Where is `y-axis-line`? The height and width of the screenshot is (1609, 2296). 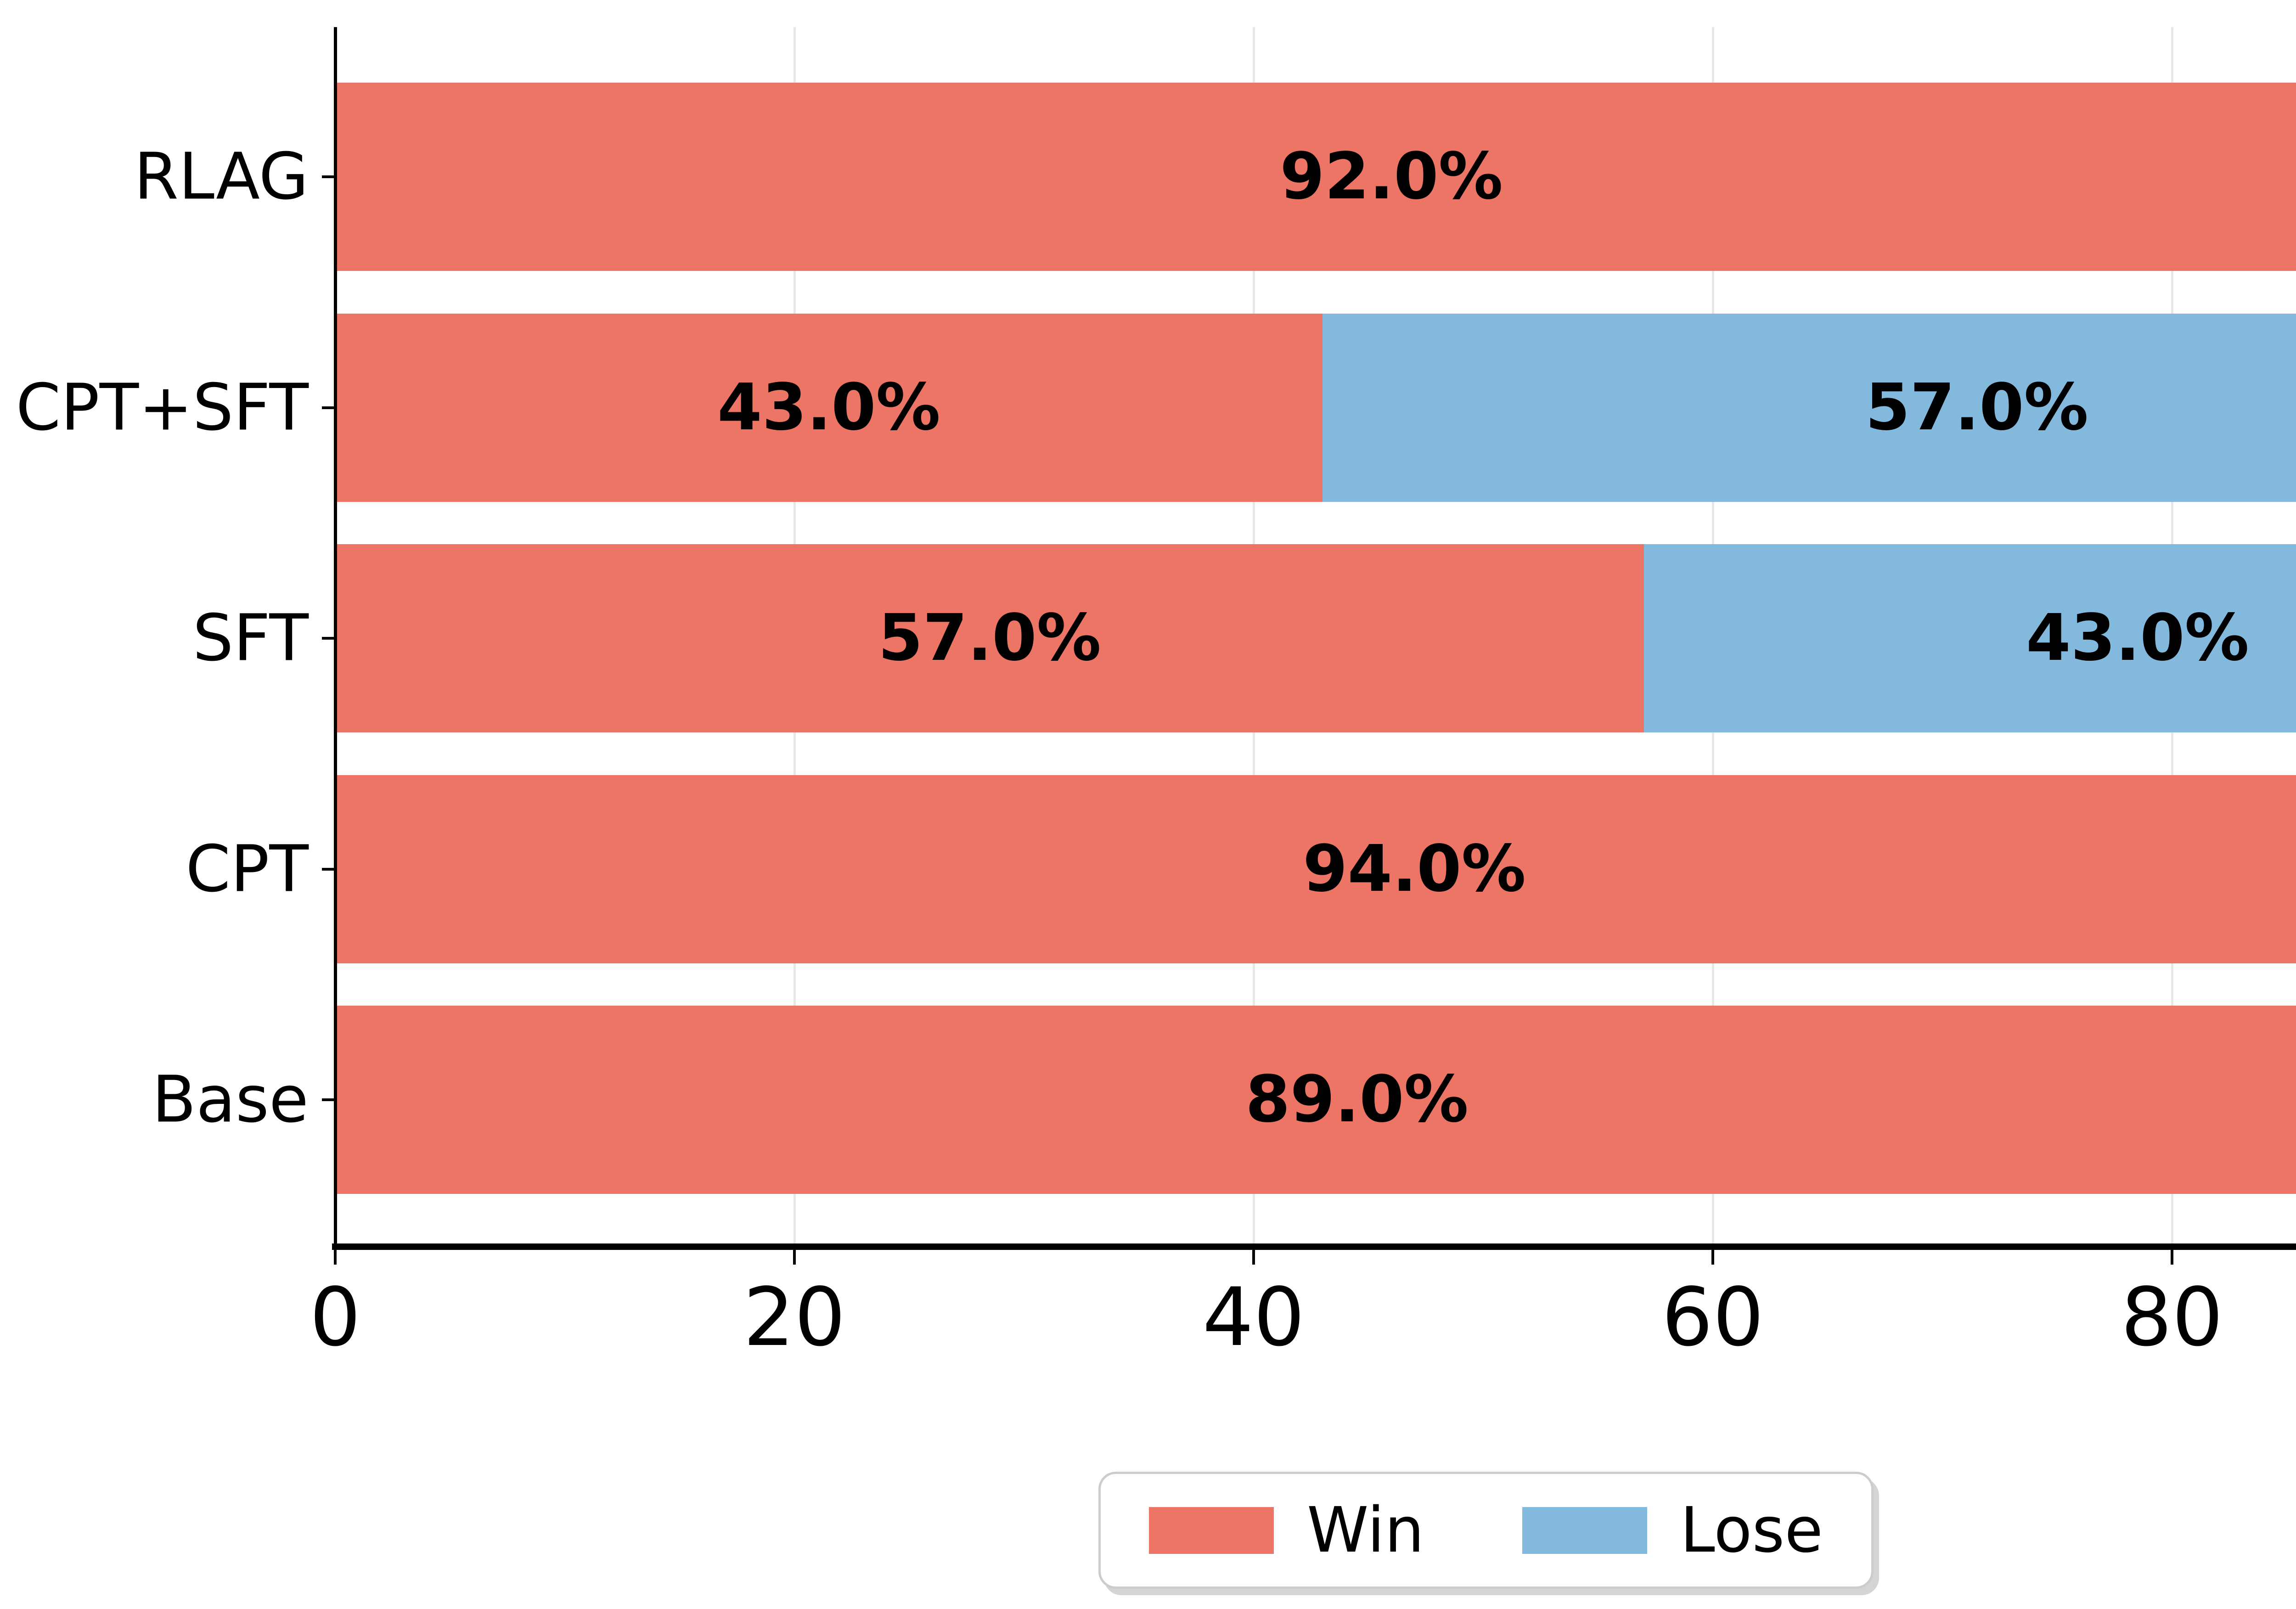 y-axis-line is located at coordinates (335, 638).